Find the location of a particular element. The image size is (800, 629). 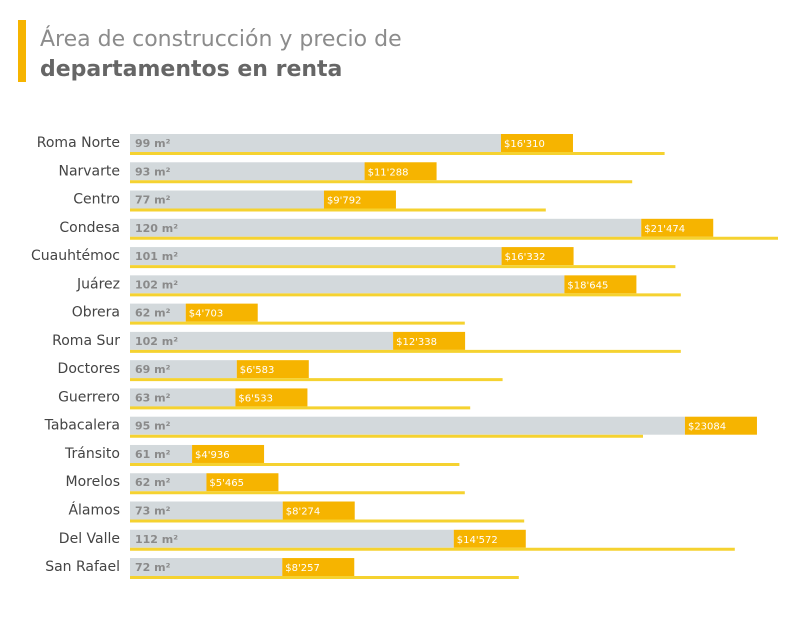

category-label: Roma Sur is located at coordinates (86, 341).